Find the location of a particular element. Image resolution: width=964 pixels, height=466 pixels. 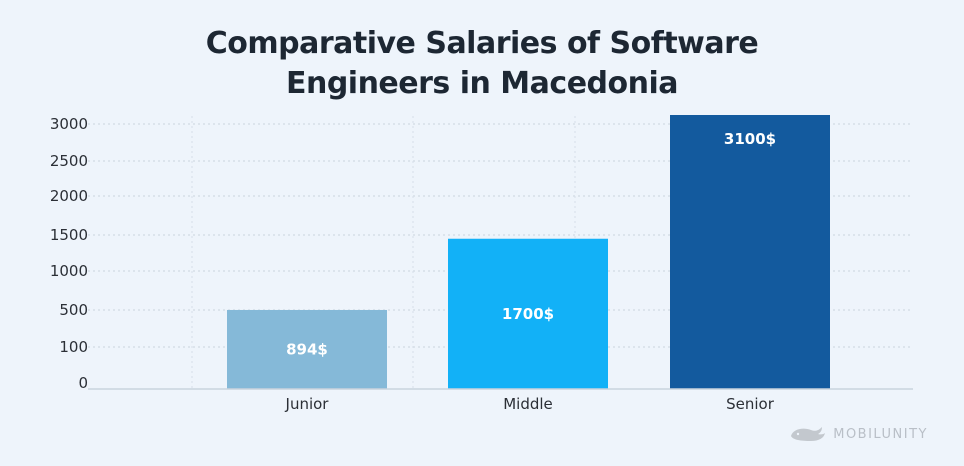

brand-logo: MOBILUNITY is located at coordinates (858, 434).